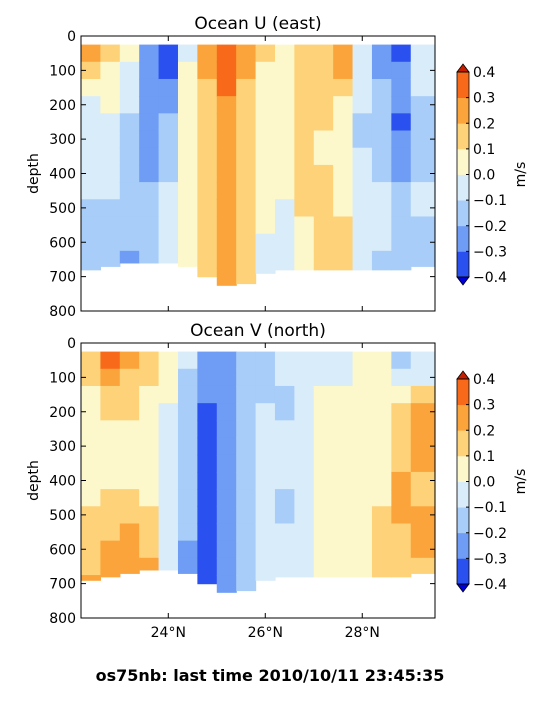  What do you see at coordinates (484, 406) in the screenshot?
I see `colorbar-tick-label: 0.3` at bounding box center [484, 406].